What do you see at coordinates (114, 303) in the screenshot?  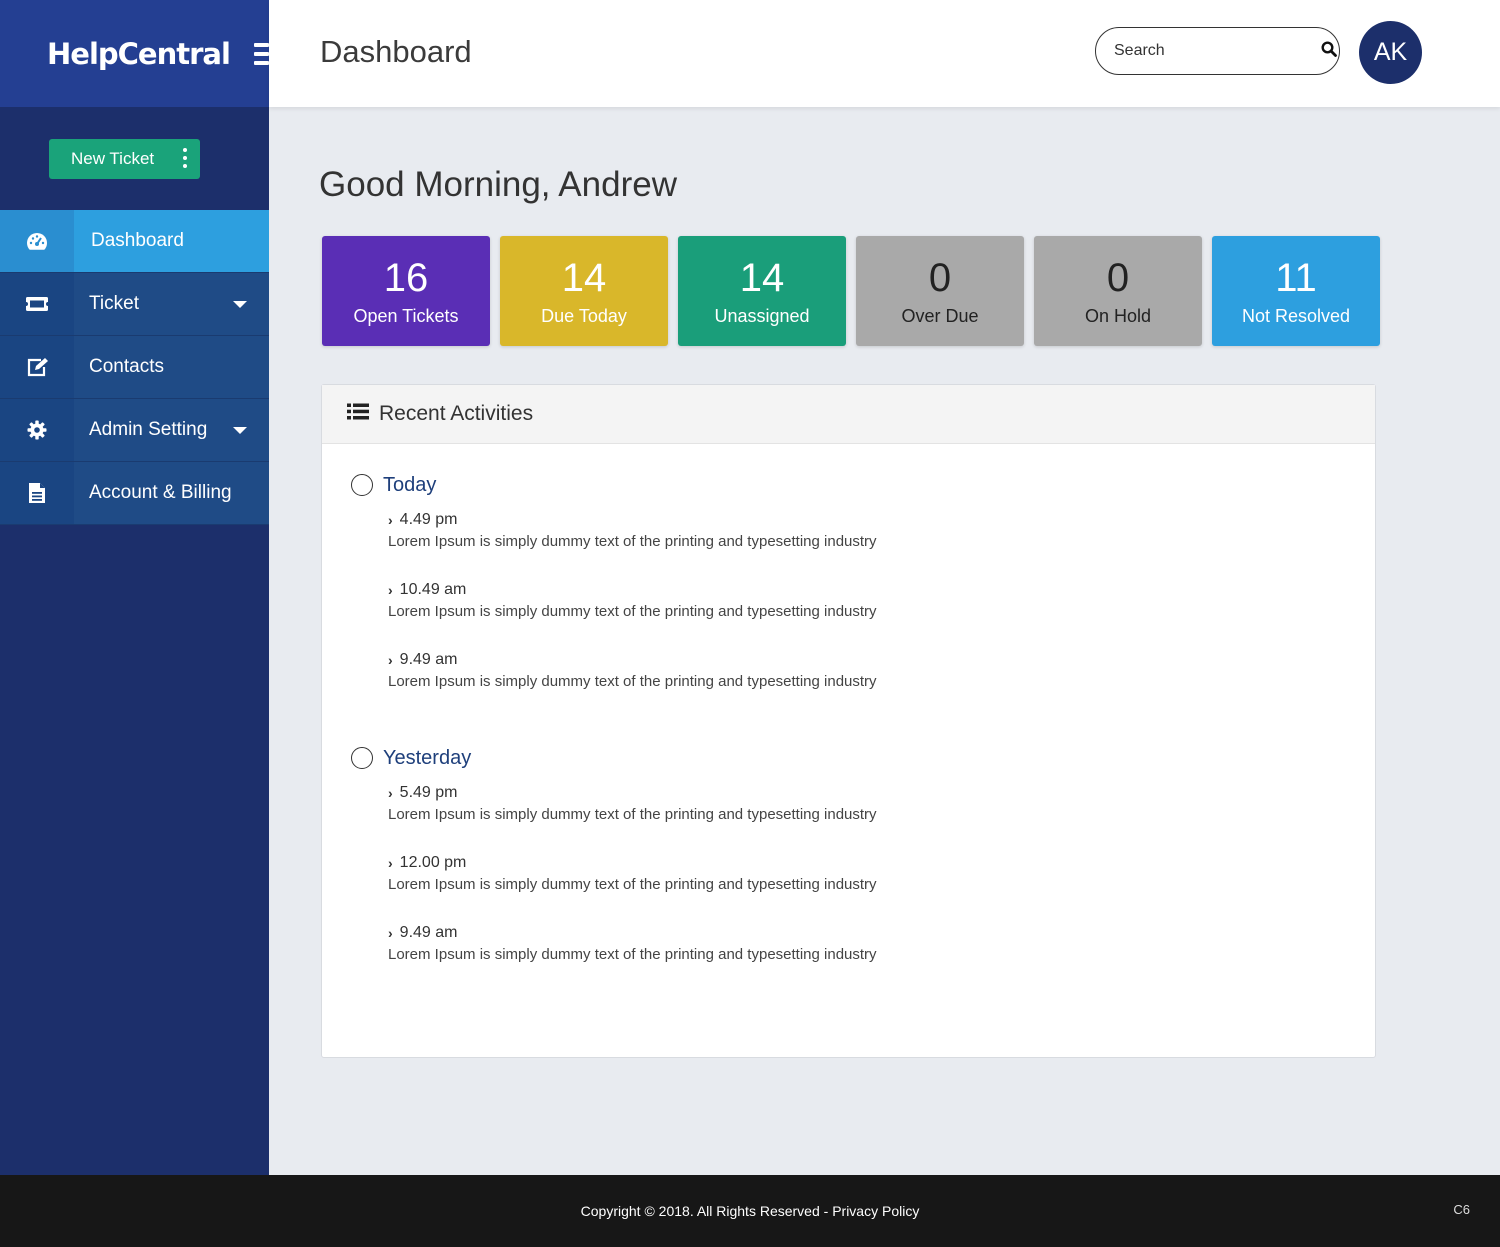 I see `sidebar-item-label: Ticket` at bounding box center [114, 303].